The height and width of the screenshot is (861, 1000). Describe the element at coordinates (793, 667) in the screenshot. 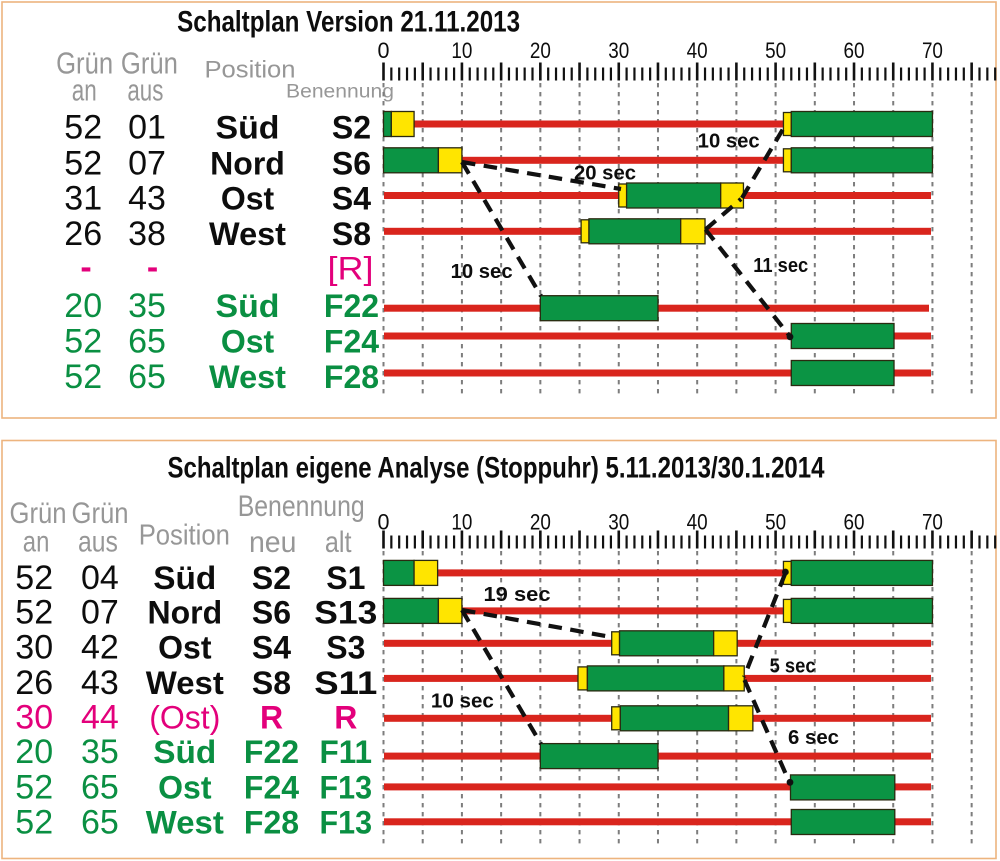

I see `svg-text: 5 sec` at that location.